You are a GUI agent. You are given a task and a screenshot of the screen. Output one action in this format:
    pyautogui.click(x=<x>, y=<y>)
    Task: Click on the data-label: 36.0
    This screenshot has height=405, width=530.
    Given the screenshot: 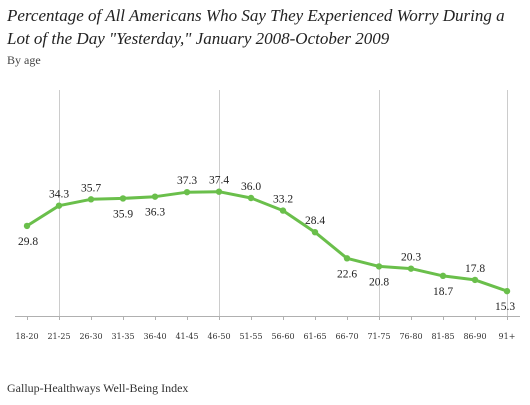 What is the action you would take?
    pyautogui.click(x=251, y=187)
    